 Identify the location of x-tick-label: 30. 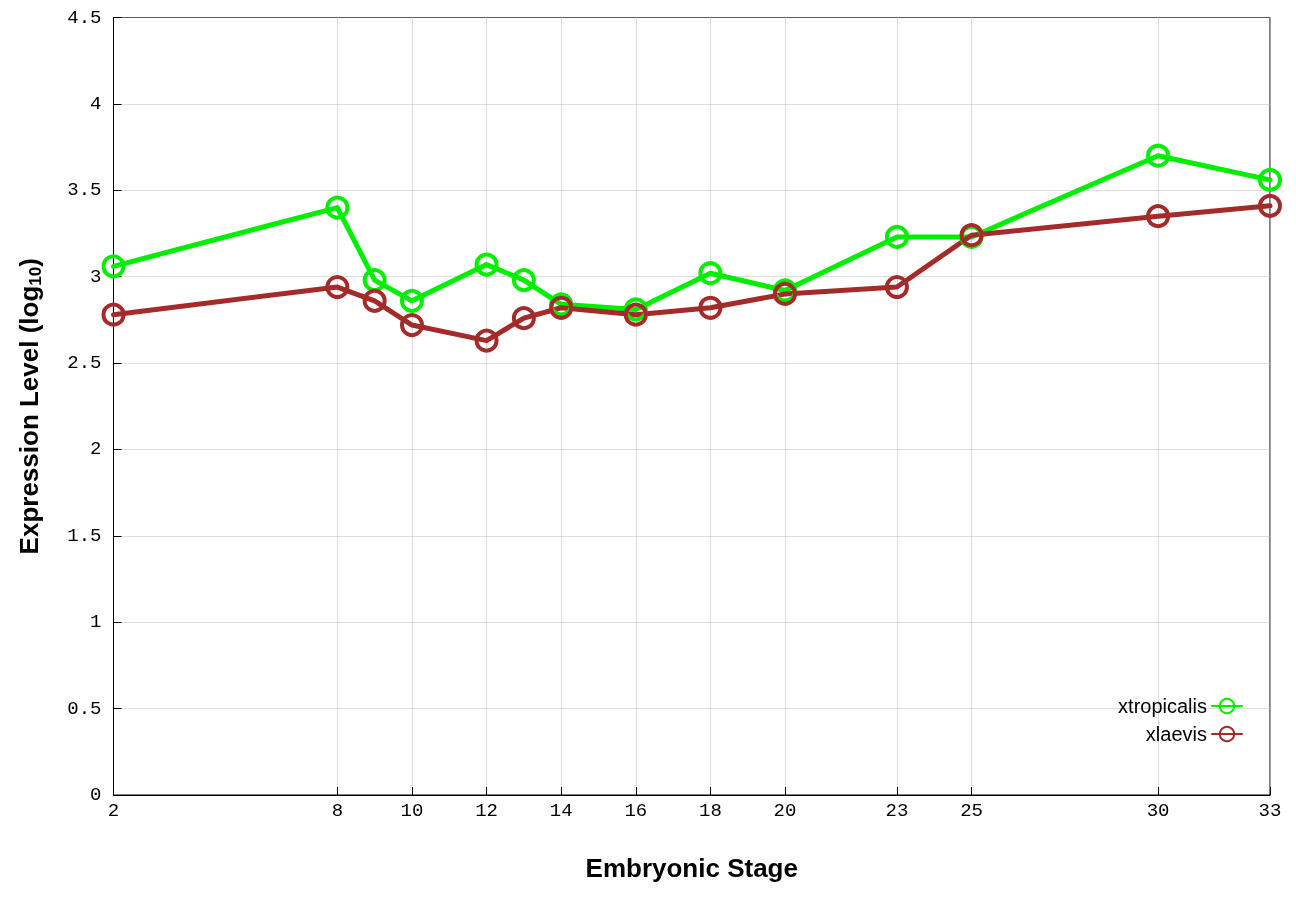
(1158, 810).